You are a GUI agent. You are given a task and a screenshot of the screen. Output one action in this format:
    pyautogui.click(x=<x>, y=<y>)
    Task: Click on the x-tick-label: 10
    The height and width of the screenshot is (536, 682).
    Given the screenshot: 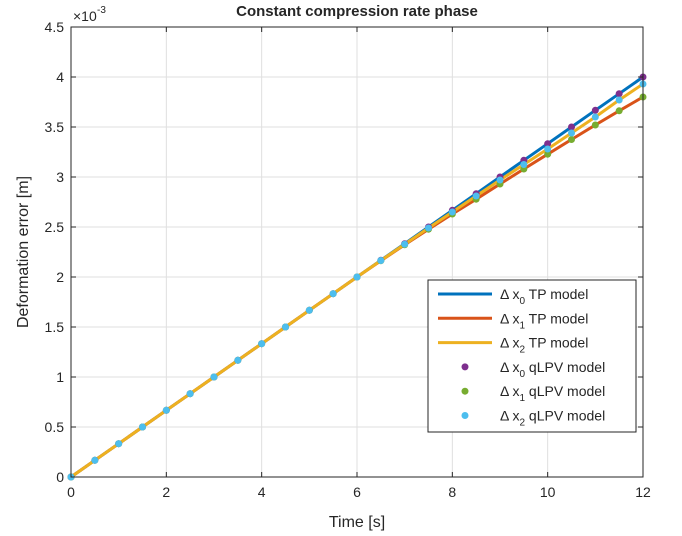 What is the action you would take?
    pyautogui.click(x=548, y=492)
    